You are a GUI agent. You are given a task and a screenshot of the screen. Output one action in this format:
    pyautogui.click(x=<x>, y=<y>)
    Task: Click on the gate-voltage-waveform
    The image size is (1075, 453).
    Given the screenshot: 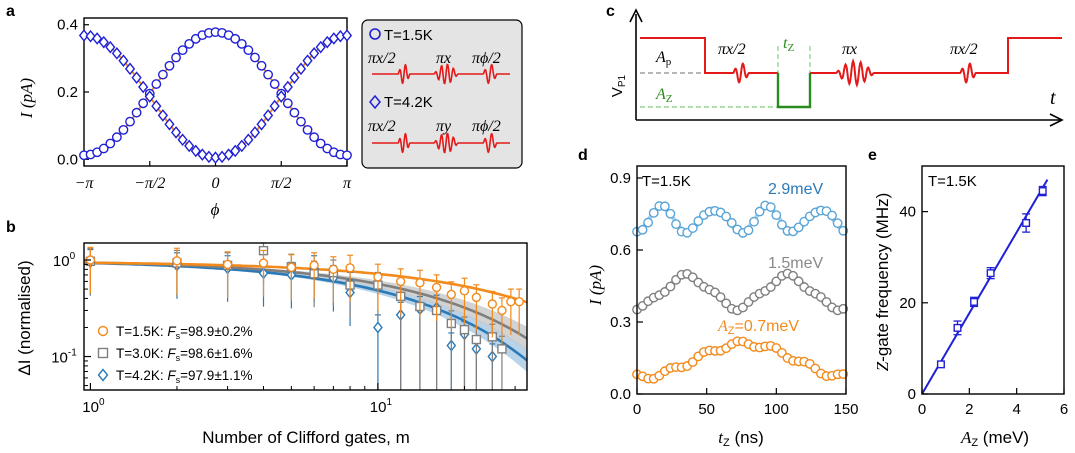 What is the action you would take?
    pyautogui.click(x=851, y=62)
    